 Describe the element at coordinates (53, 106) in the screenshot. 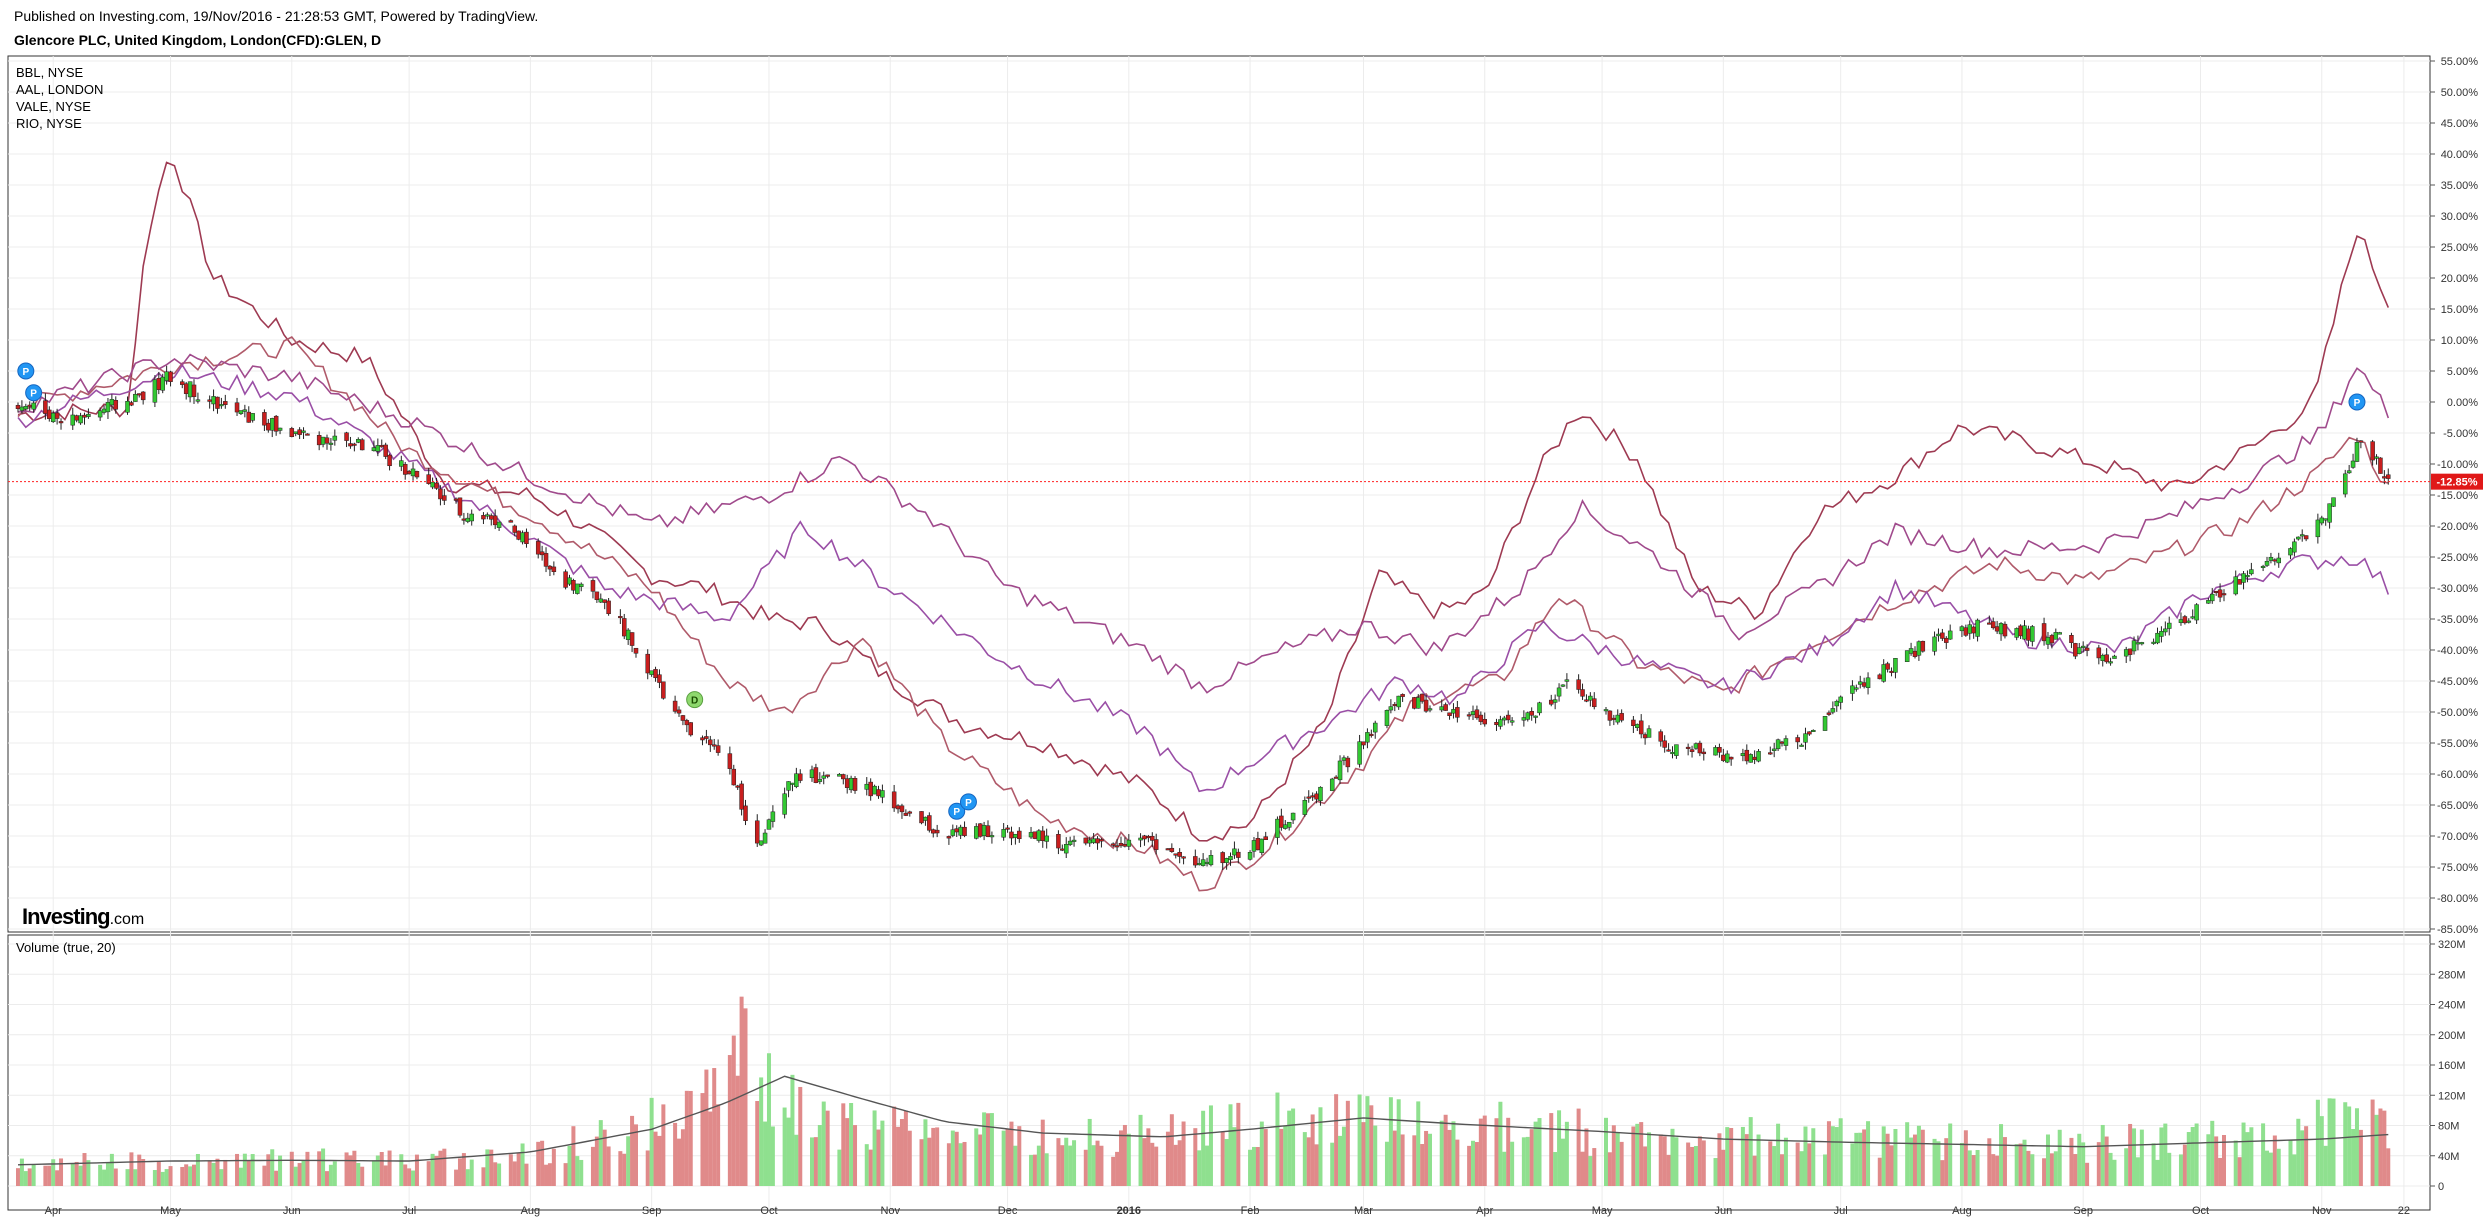

I see `legend-item: VALE, NYSE` at that location.